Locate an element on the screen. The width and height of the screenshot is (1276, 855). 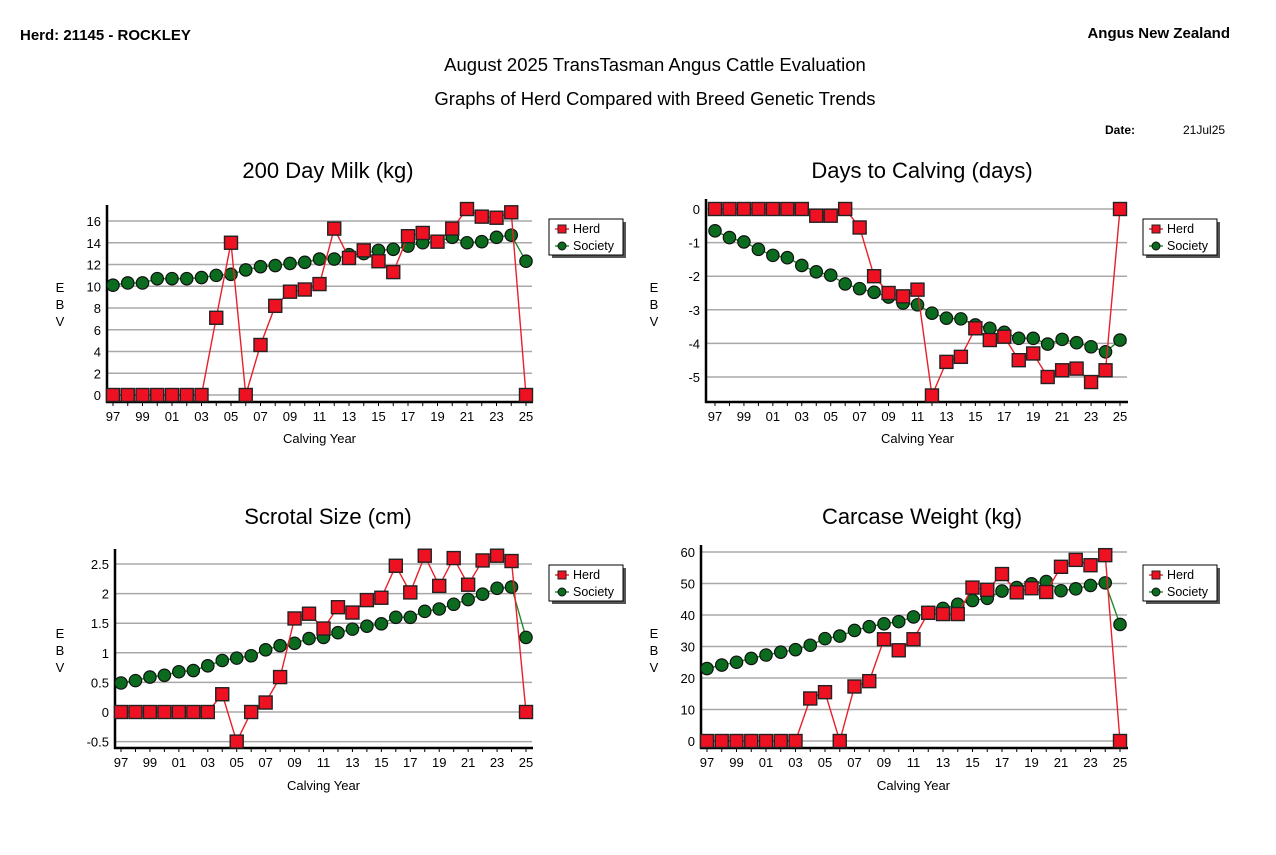
x-tick-label: 05 is located at coordinates (825, 762).